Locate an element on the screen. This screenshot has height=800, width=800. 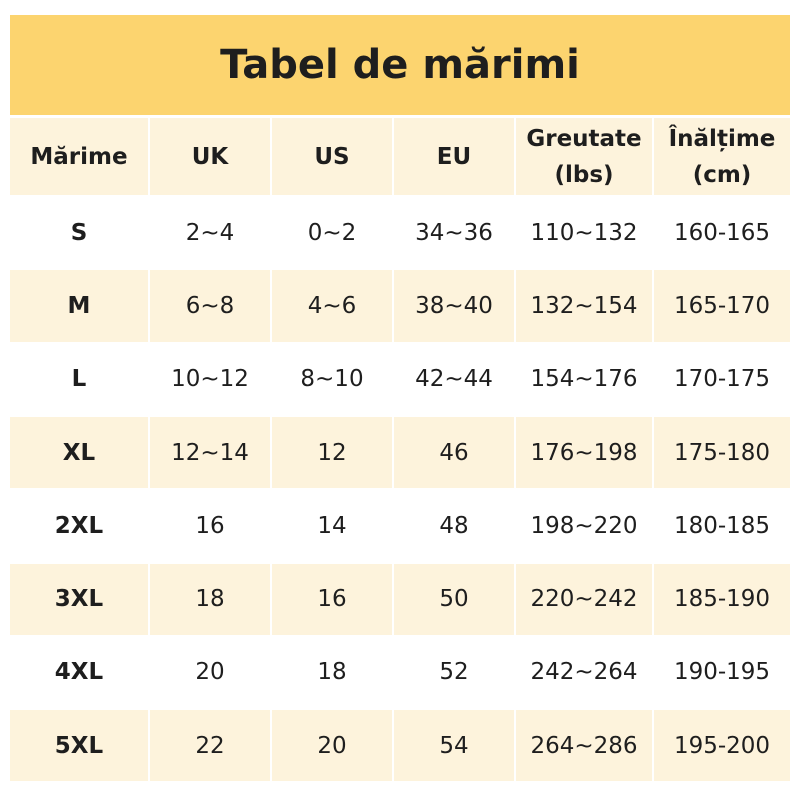
header-cell: Mărime is located at coordinates (79, 156).